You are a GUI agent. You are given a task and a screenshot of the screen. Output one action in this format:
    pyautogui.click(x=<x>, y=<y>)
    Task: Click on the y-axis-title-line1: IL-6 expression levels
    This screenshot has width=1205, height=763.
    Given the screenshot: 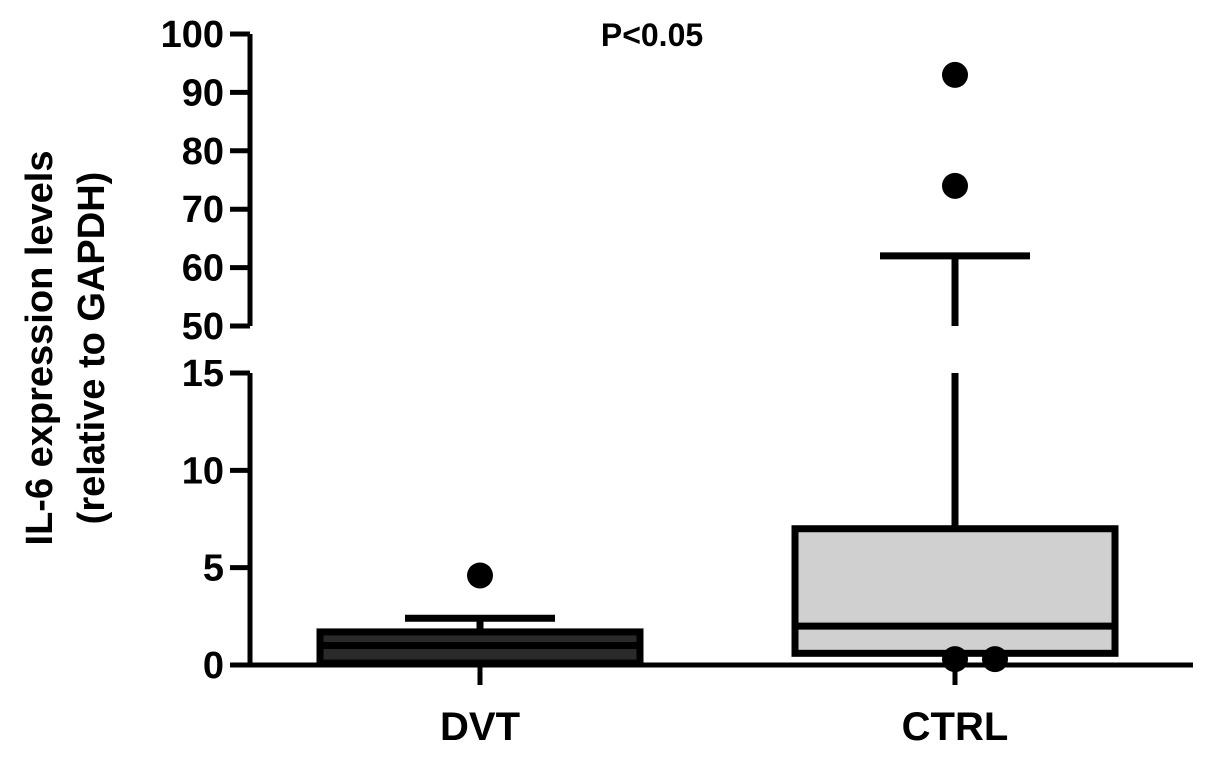 What is the action you would take?
    pyautogui.click(x=40, y=348)
    